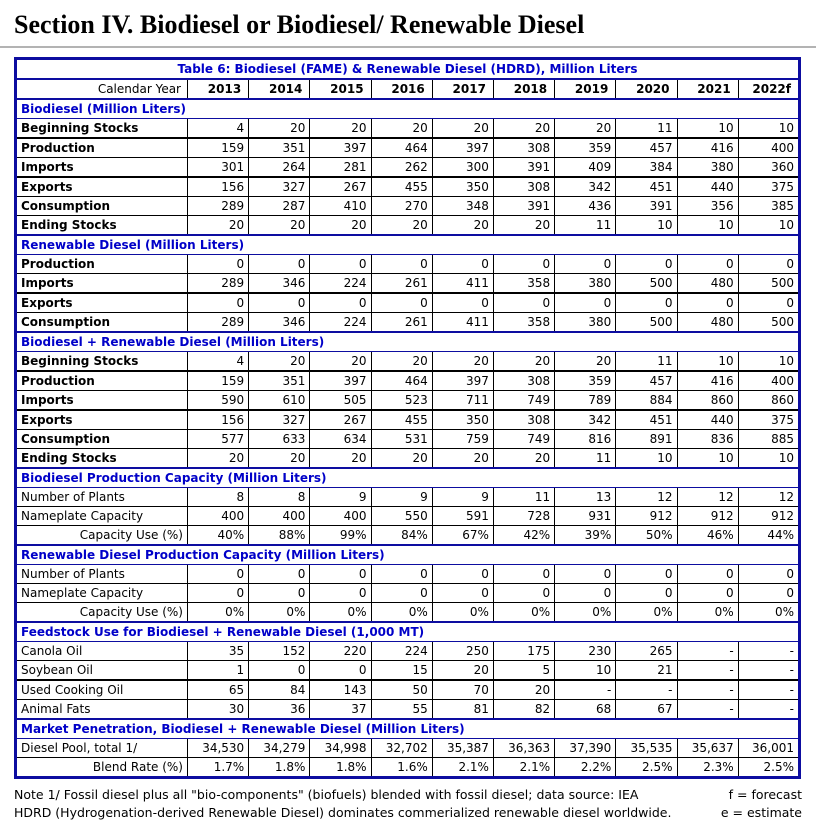 This screenshot has width=816, height=826. I want to click on value-cell: 359, so click(585, 380).